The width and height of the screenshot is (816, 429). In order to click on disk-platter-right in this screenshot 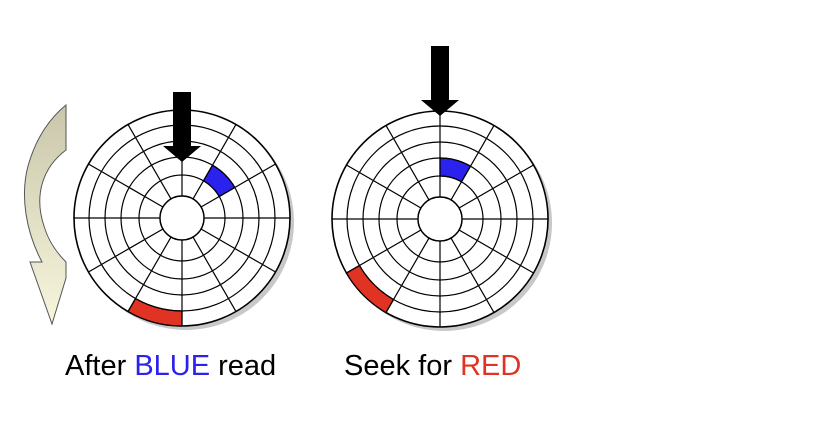, I will do `click(441, 220)`.